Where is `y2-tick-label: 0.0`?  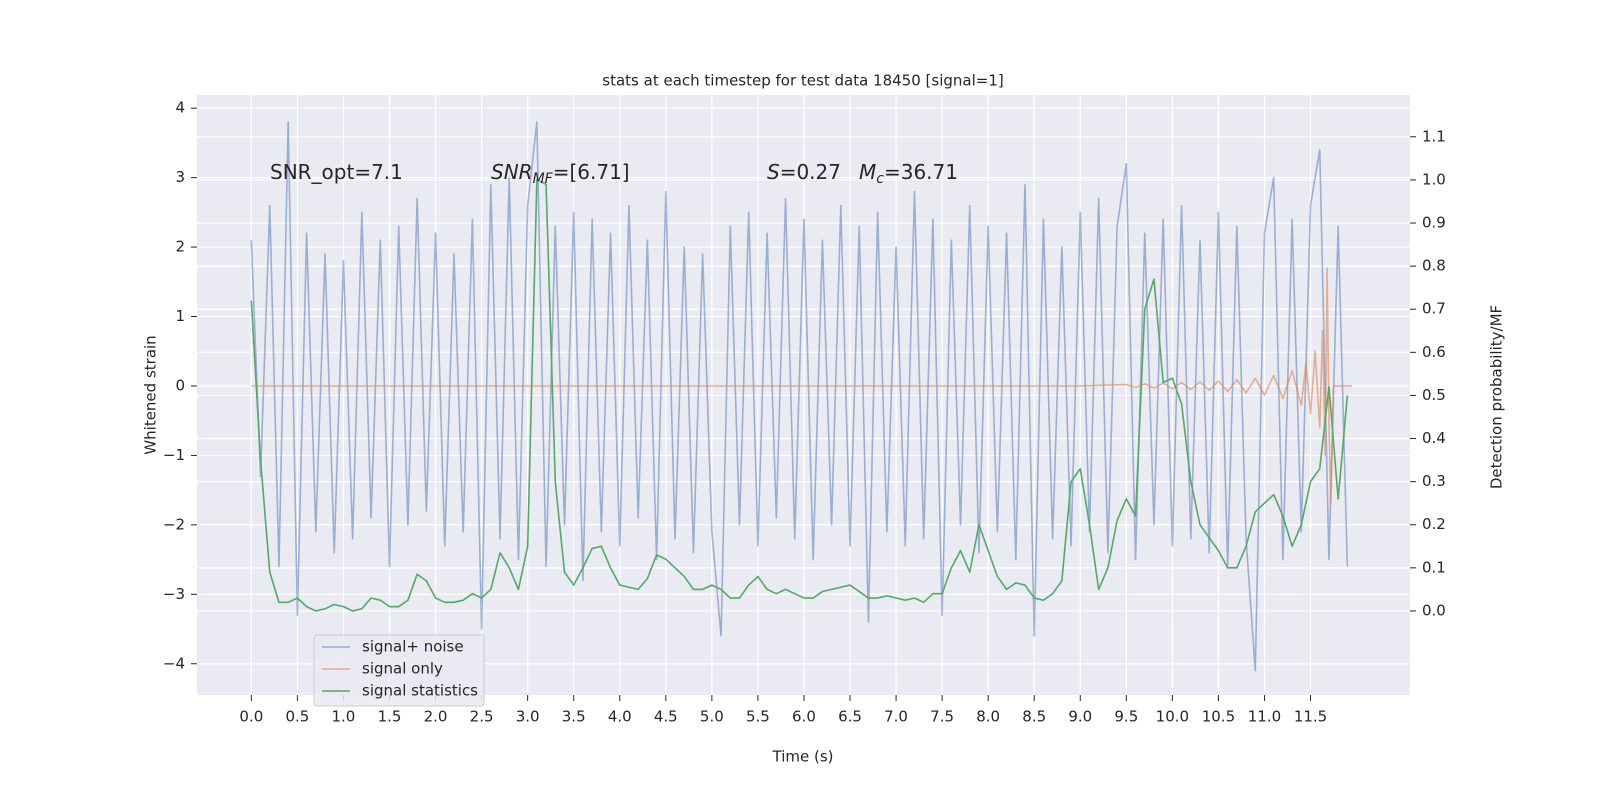
y2-tick-label: 0.0 is located at coordinates (1434, 610).